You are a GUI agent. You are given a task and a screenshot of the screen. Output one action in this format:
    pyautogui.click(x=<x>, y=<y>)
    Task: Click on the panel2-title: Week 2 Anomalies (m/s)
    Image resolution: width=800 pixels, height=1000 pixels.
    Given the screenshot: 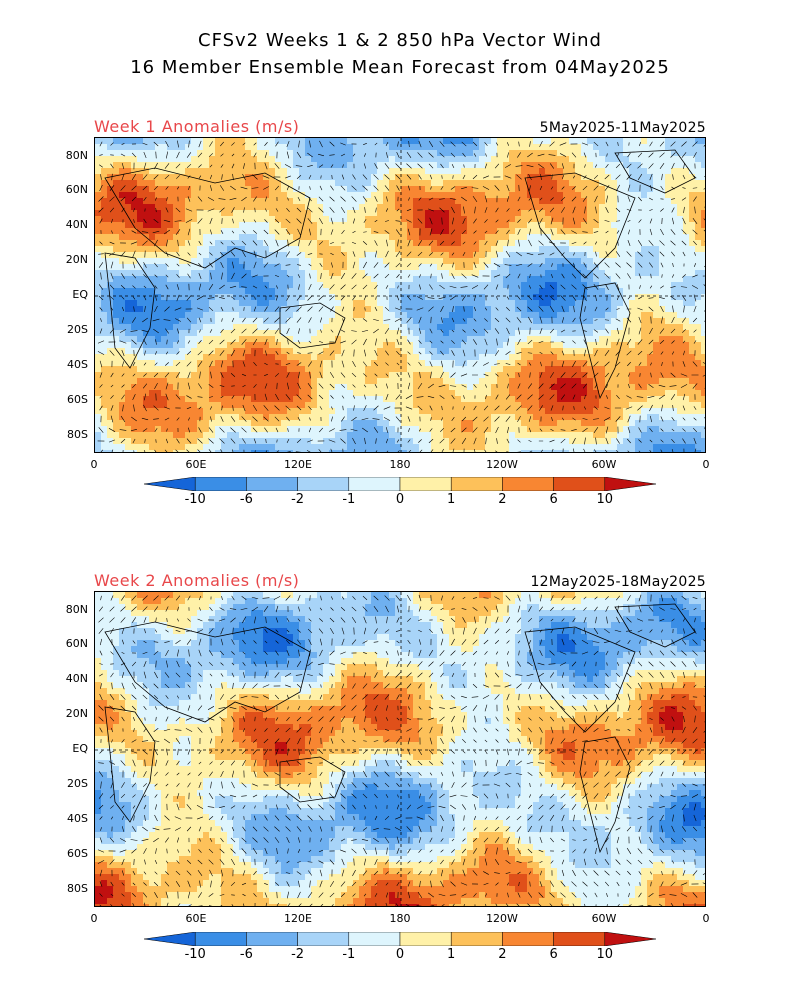 What is the action you would take?
    pyautogui.click(x=197, y=580)
    